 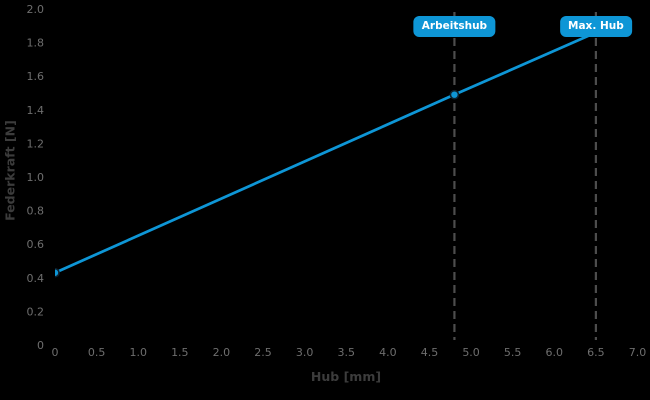 I want to click on y-tick-label: 0.8, so click(x=36, y=211).